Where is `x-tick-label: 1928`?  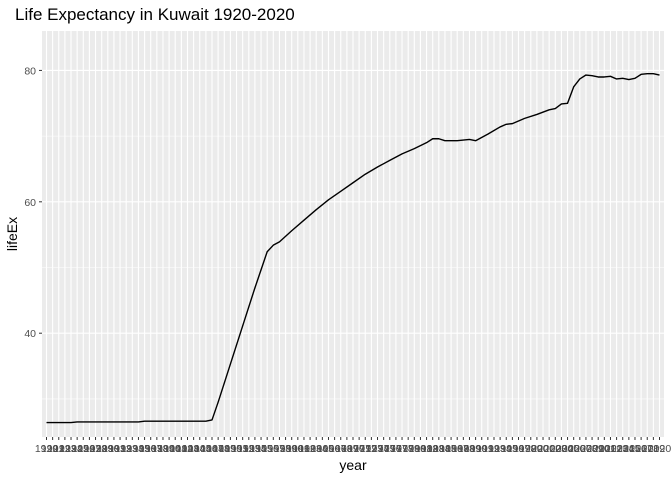 x-tick-label: 1928 is located at coordinates (96, 449).